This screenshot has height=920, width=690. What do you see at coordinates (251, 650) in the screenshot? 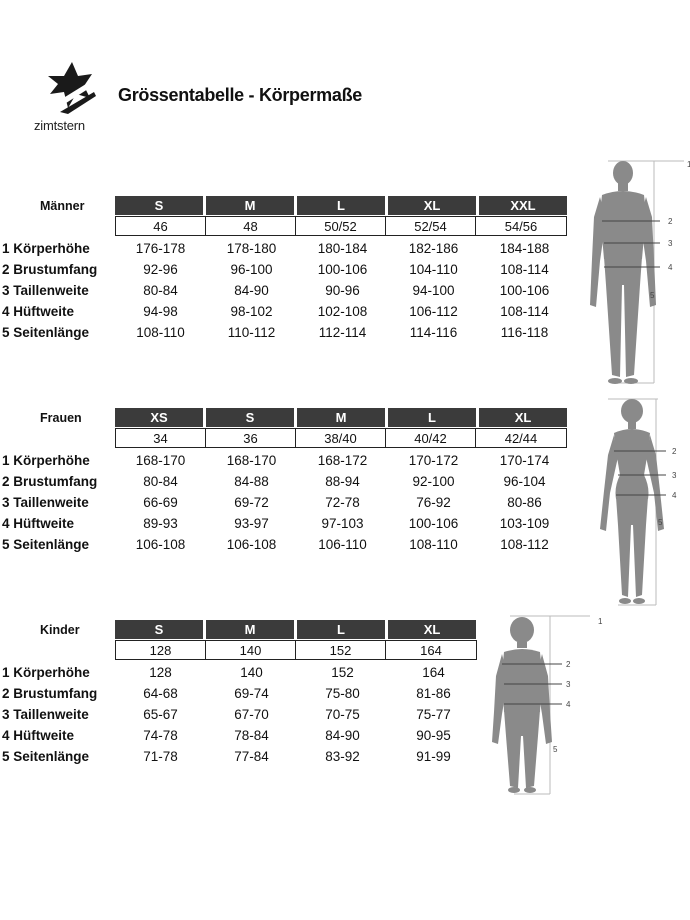
I see `eu-size: 140` at bounding box center [251, 650].